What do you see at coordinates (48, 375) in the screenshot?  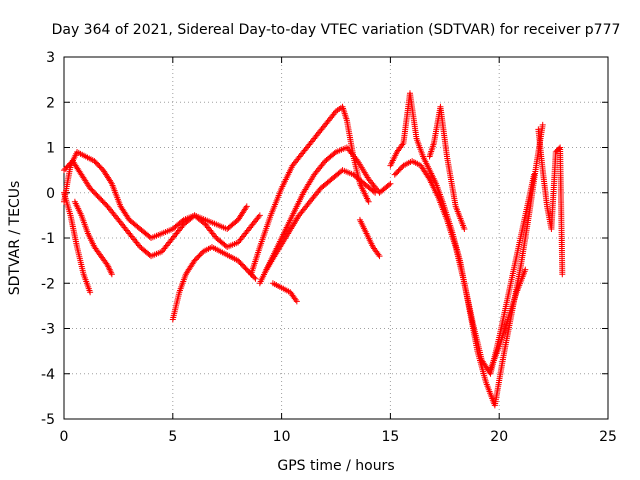 I see `y-tick-label: -4` at bounding box center [48, 375].